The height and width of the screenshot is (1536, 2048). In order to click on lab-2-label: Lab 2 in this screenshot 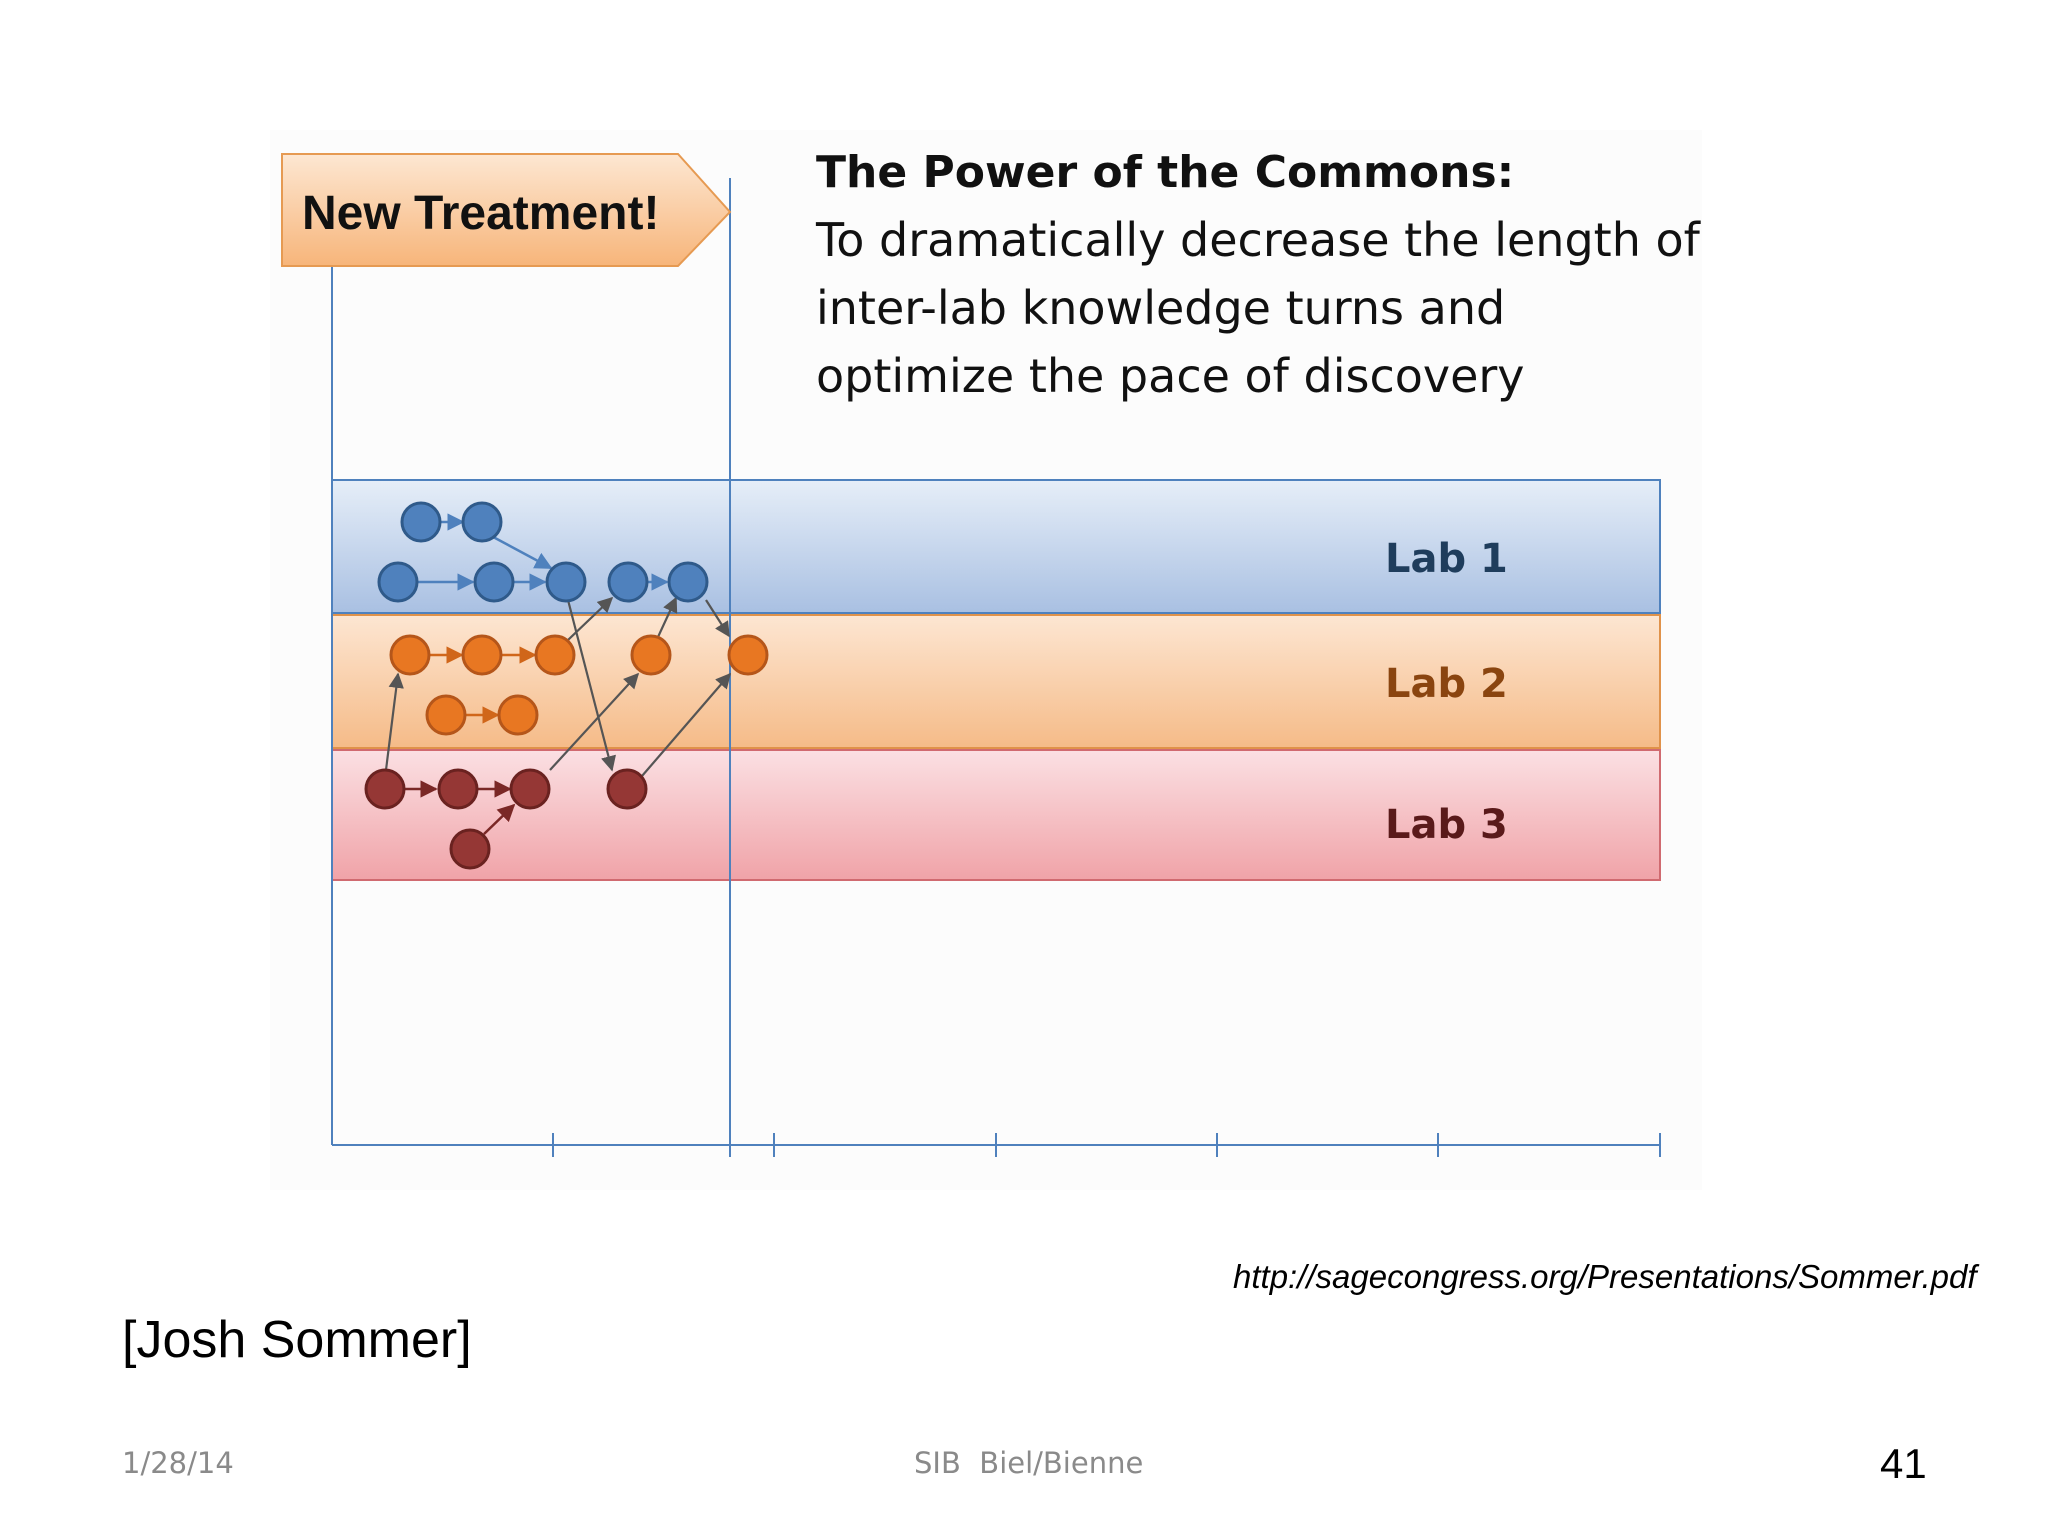, I will do `click(1446, 684)`.